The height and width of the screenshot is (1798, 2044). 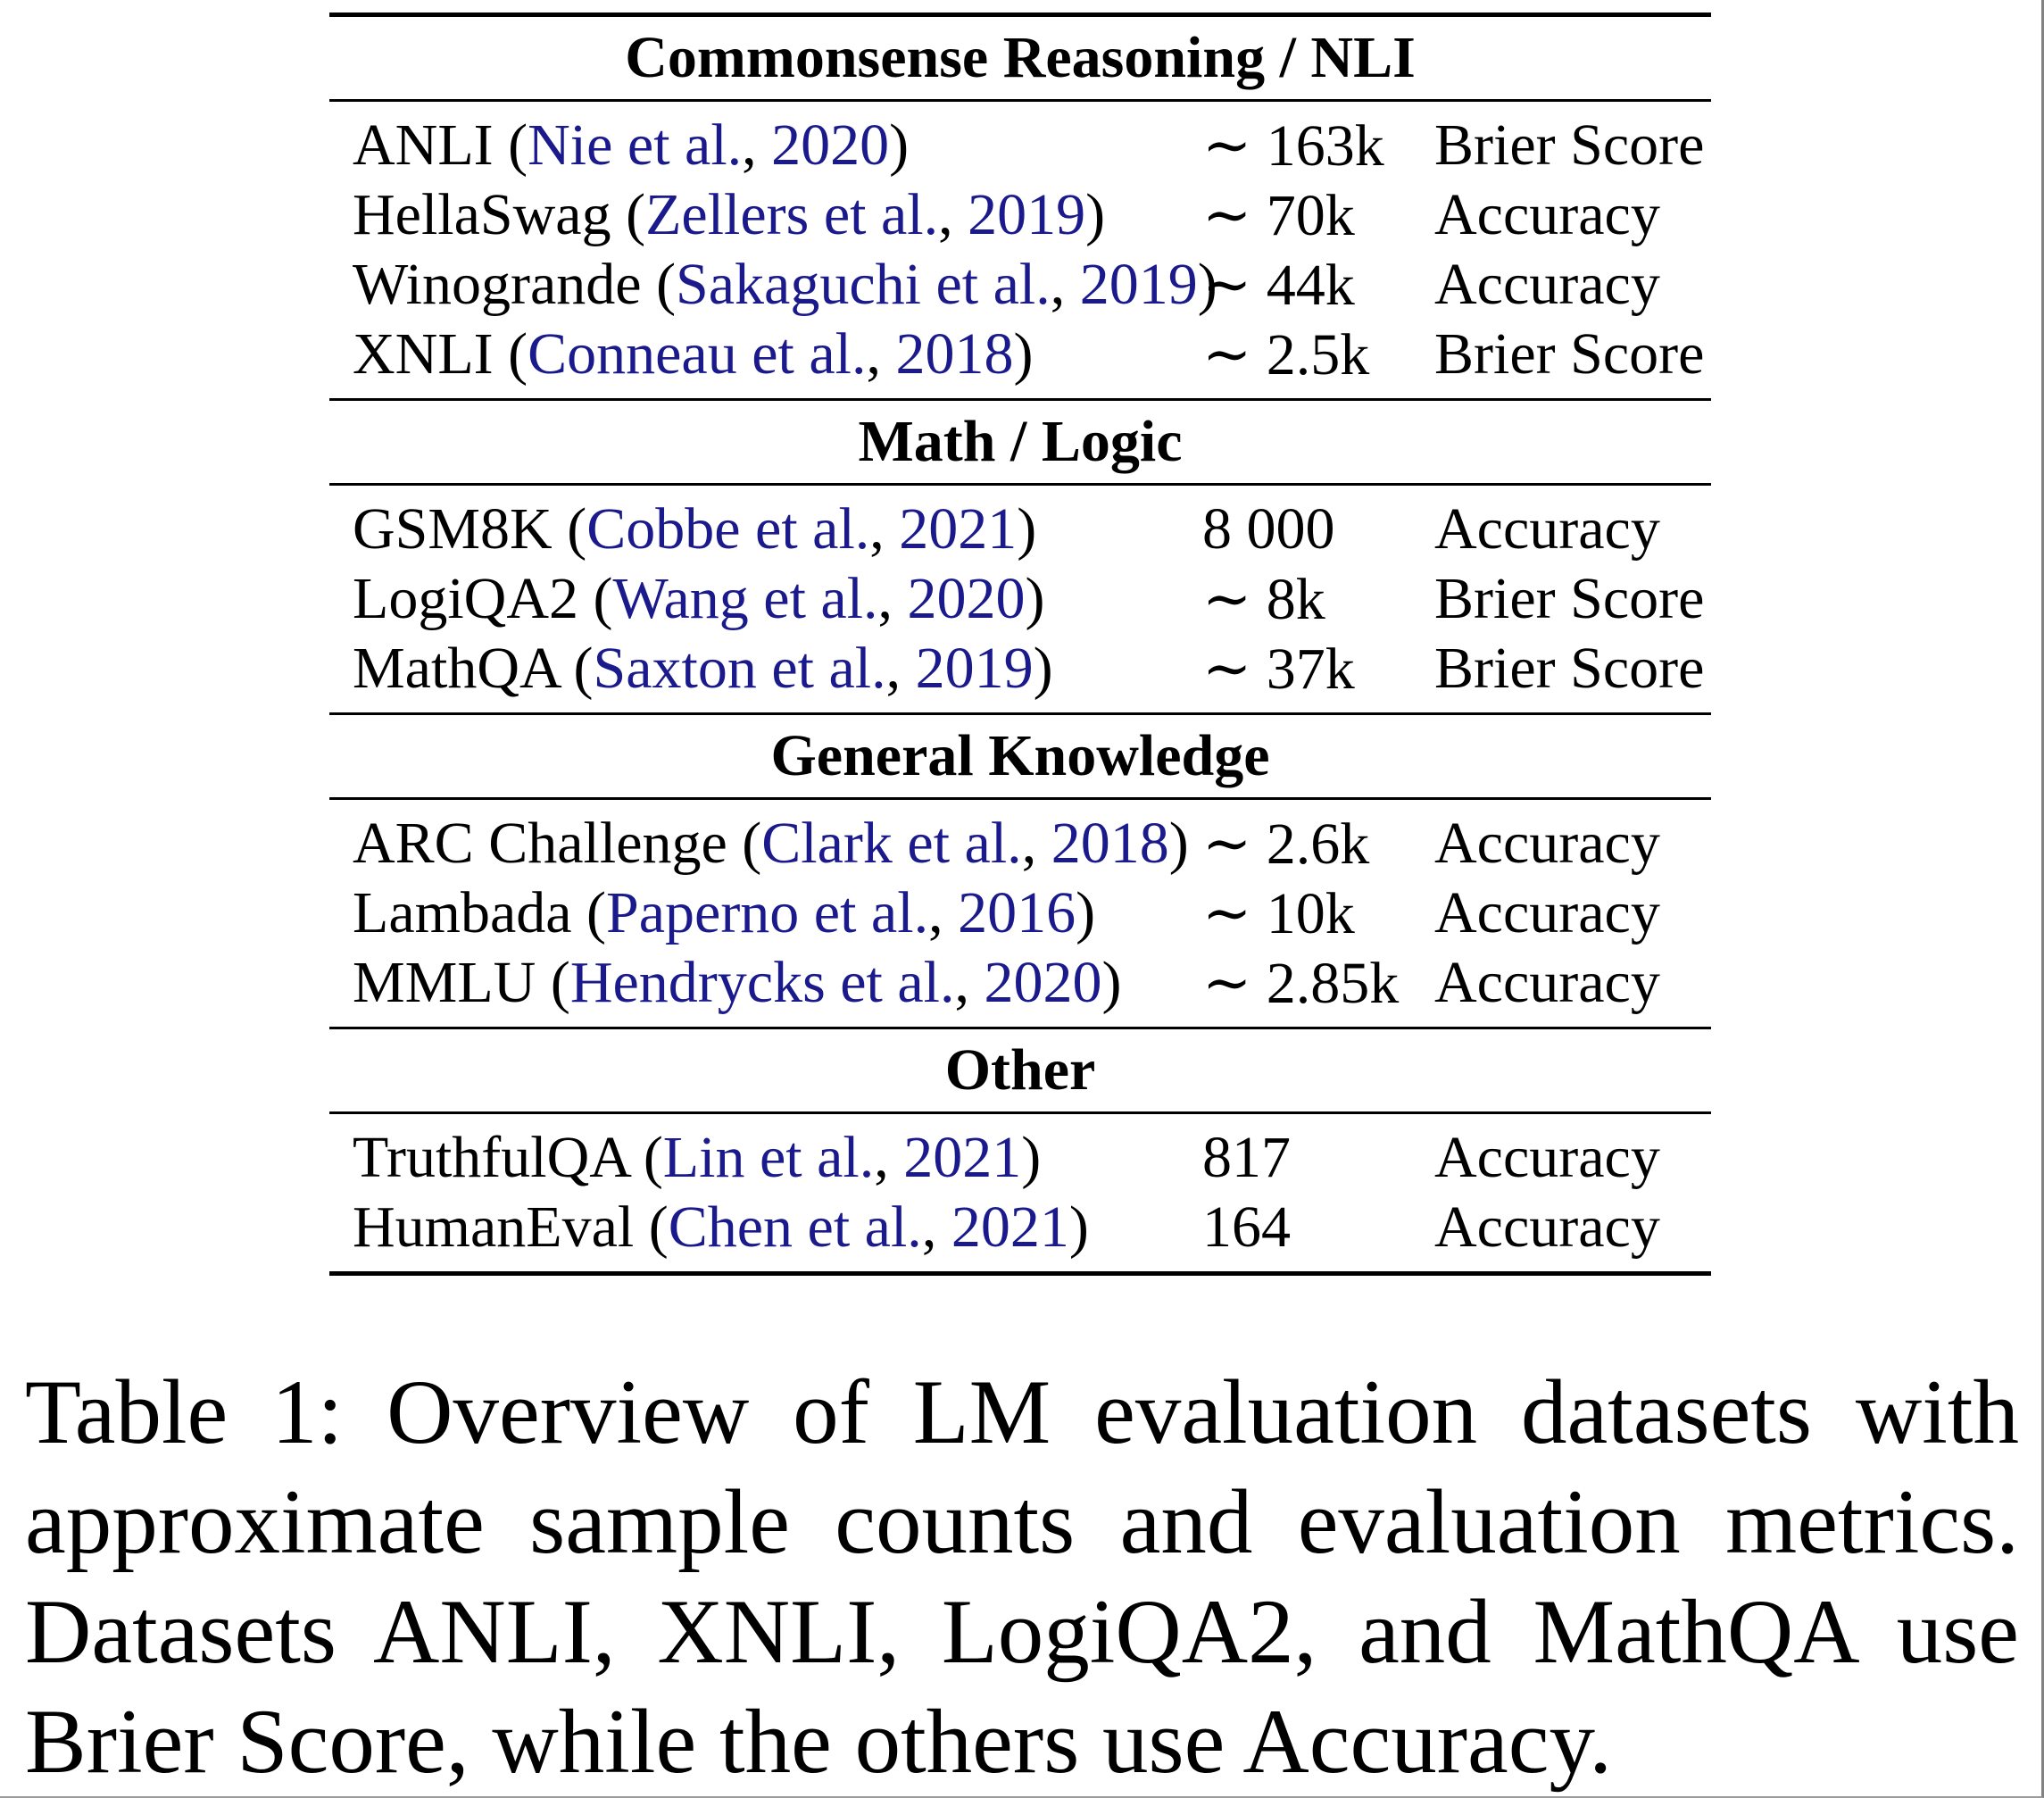 I want to click on citation-authors-link: Conneau et al., so click(x=697, y=354).